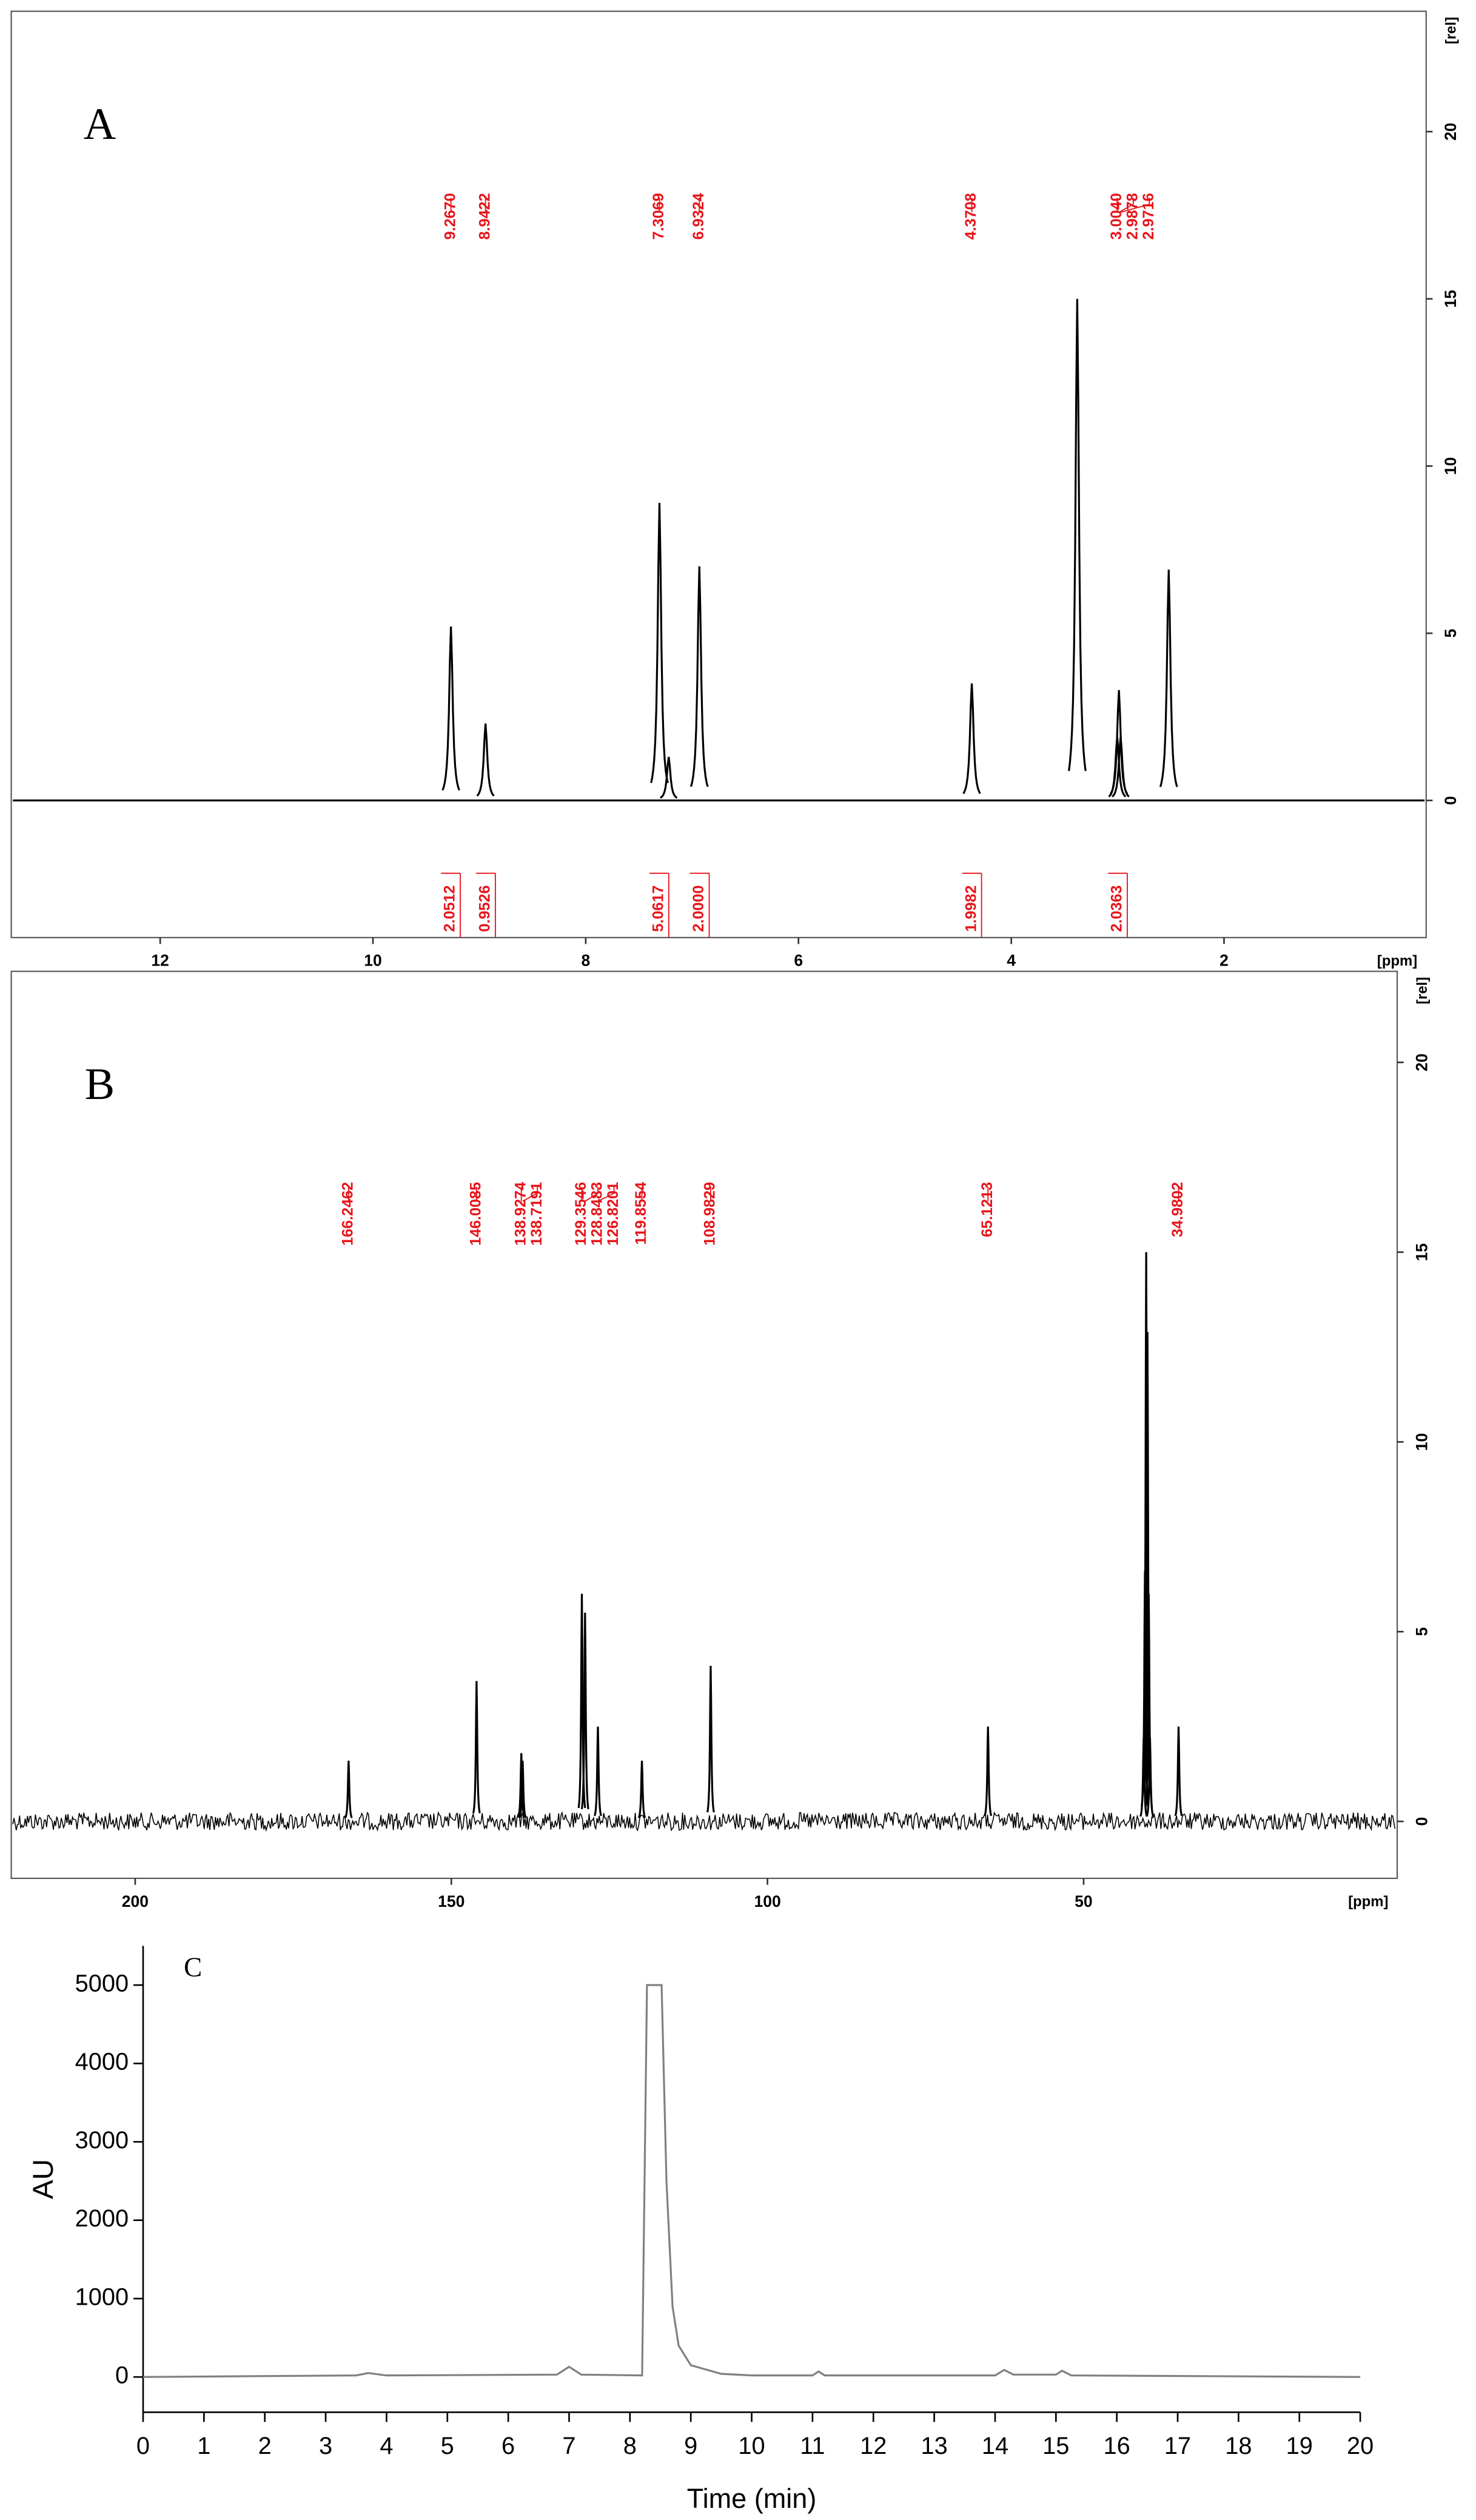 Image resolution: width=1476 pixels, height=2520 pixels. Describe the element at coordinates (193, 1967) in the screenshot. I see `panel-label: C` at that location.